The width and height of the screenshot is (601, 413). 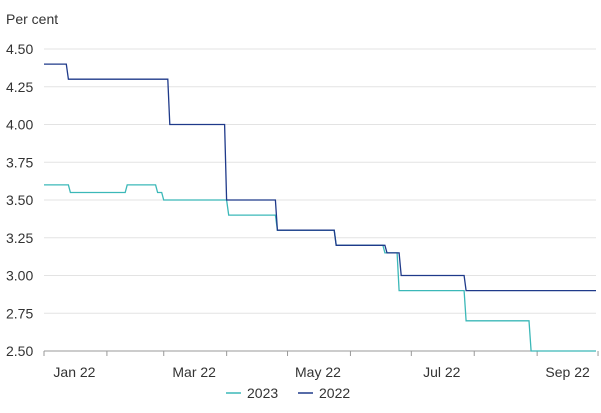 I want to click on y-tick-label: 2.75, so click(x=19, y=313).